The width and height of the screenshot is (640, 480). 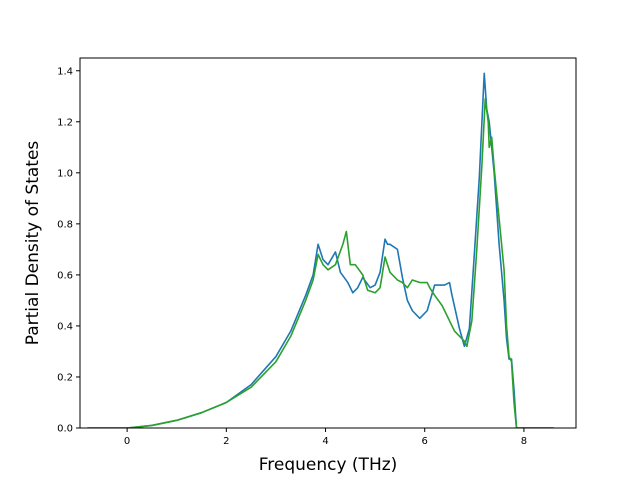 What do you see at coordinates (65, 224) in the screenshot?
I see `y-tick-label: 0.8` at bounding box center [65, 224].